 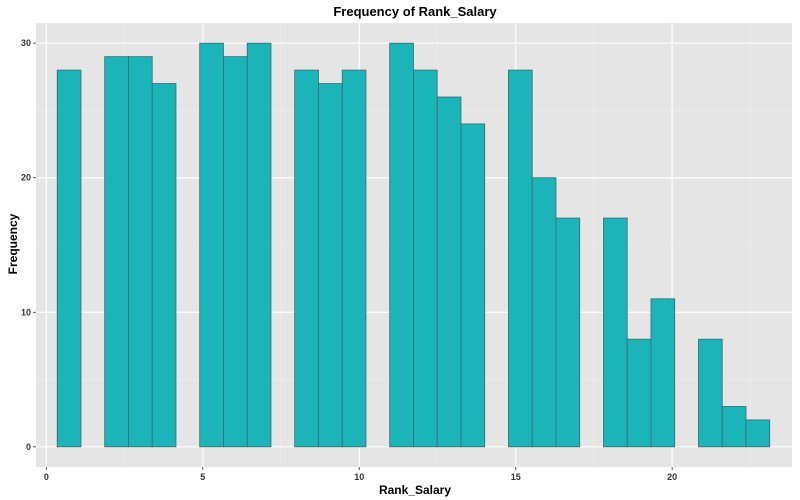 I want to click on x-tick-label: 5, so click(x=202, y=477).